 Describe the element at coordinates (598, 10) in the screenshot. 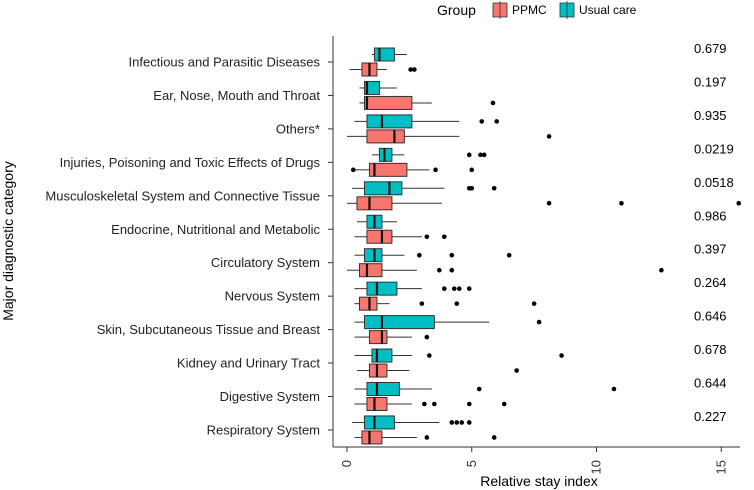

I see `legend-item: Usual care` at that location.